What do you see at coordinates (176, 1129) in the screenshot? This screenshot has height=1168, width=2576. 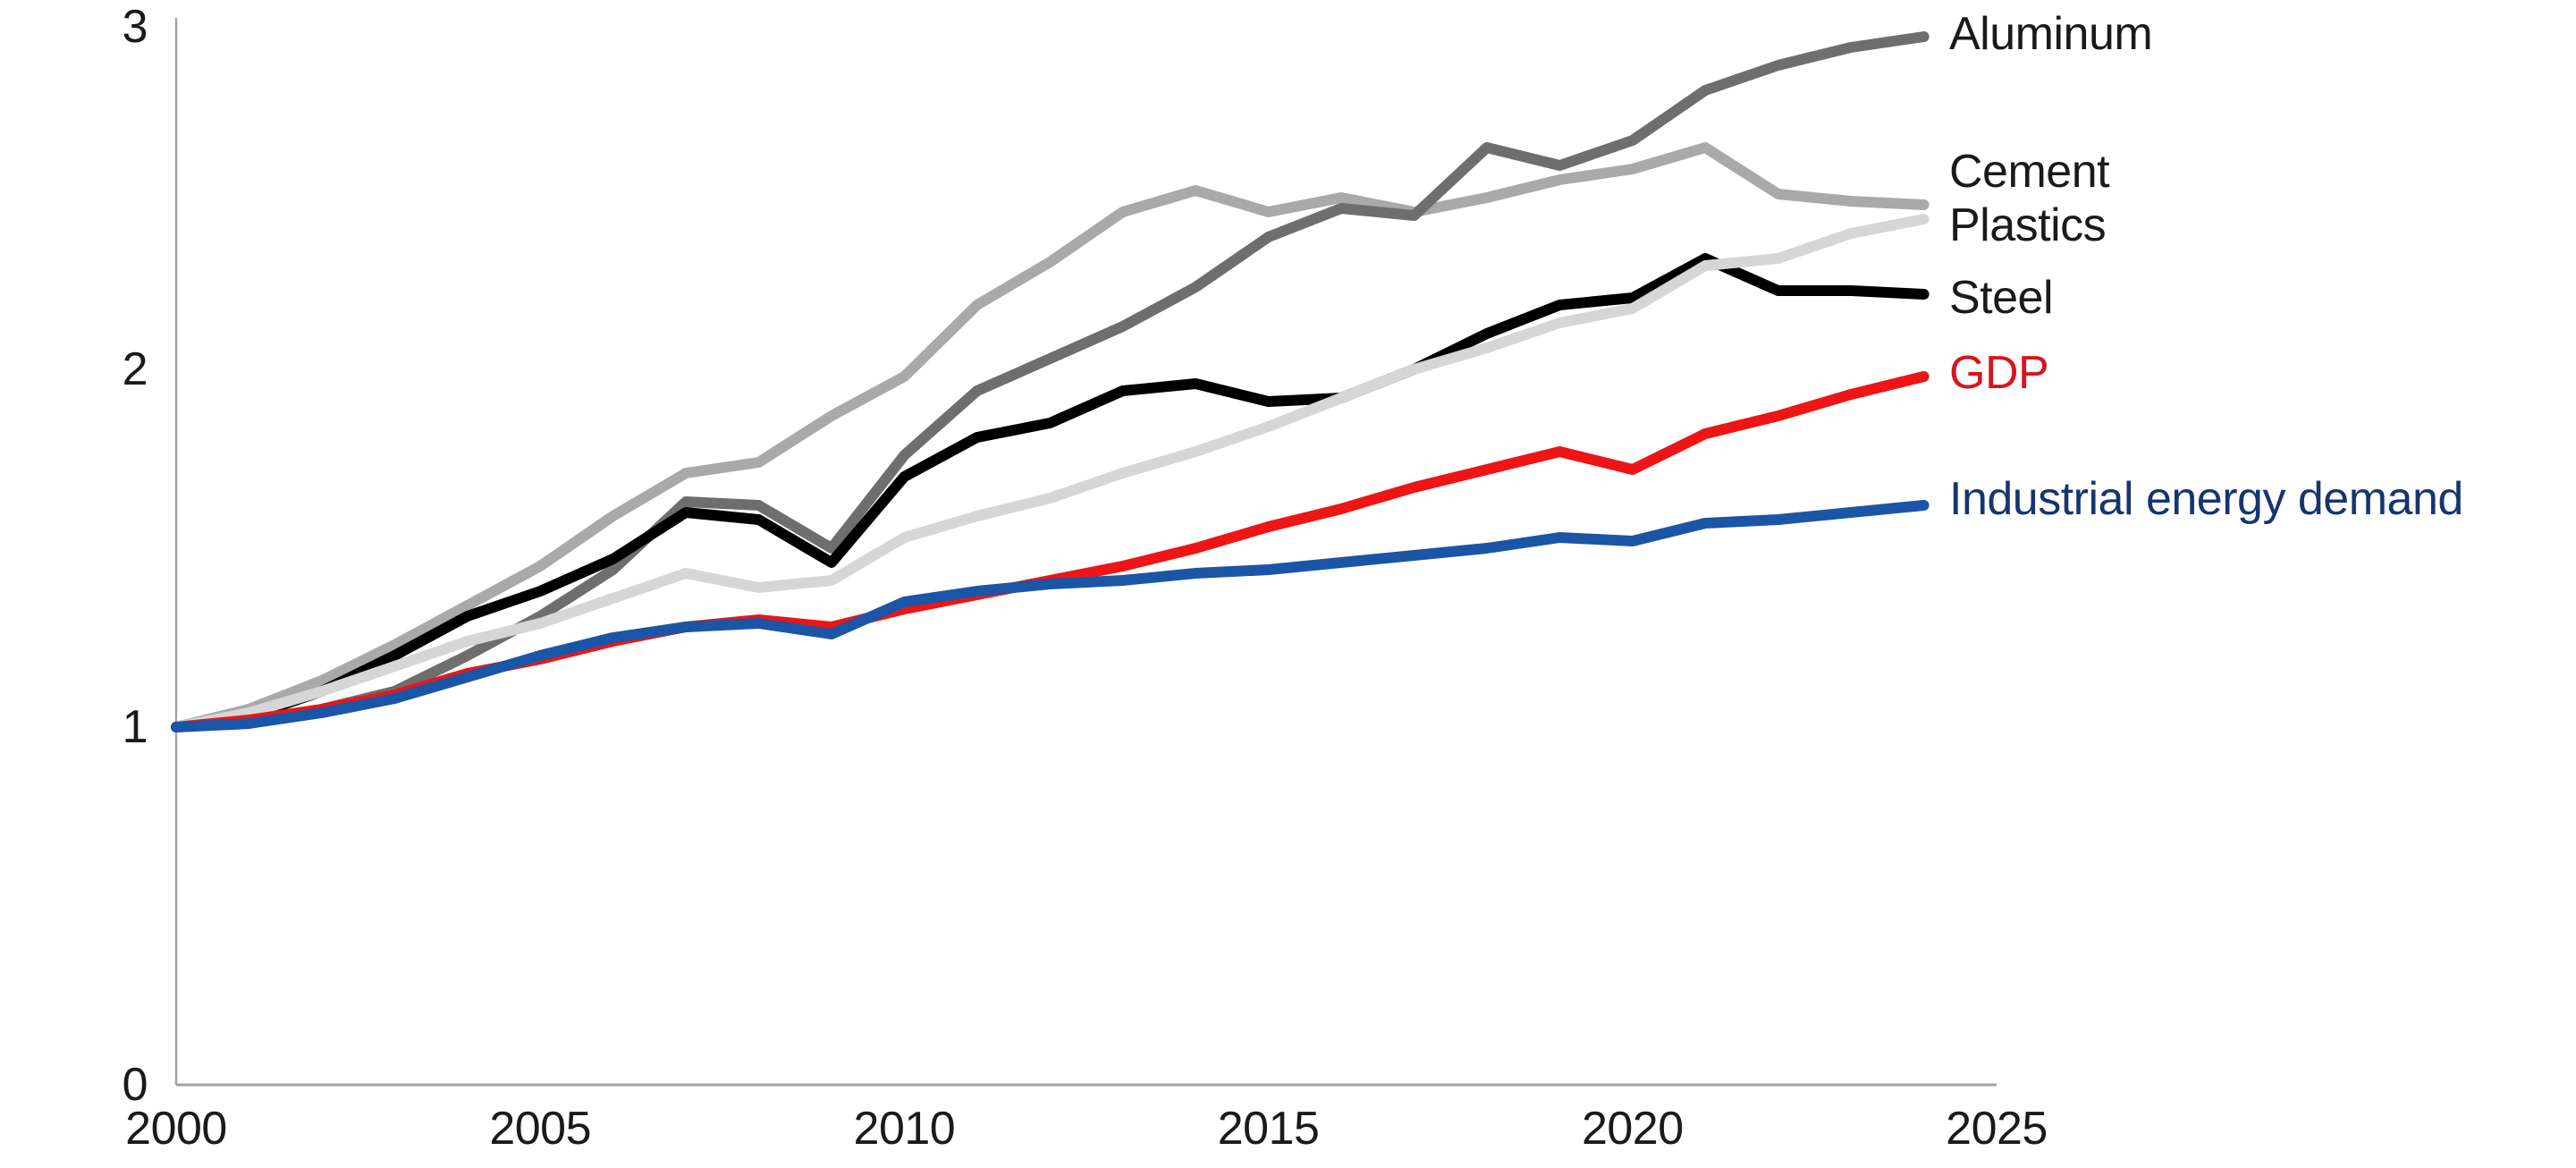 I see `x-tick-label-2000: 2000` at bounding box center [176, 1129].